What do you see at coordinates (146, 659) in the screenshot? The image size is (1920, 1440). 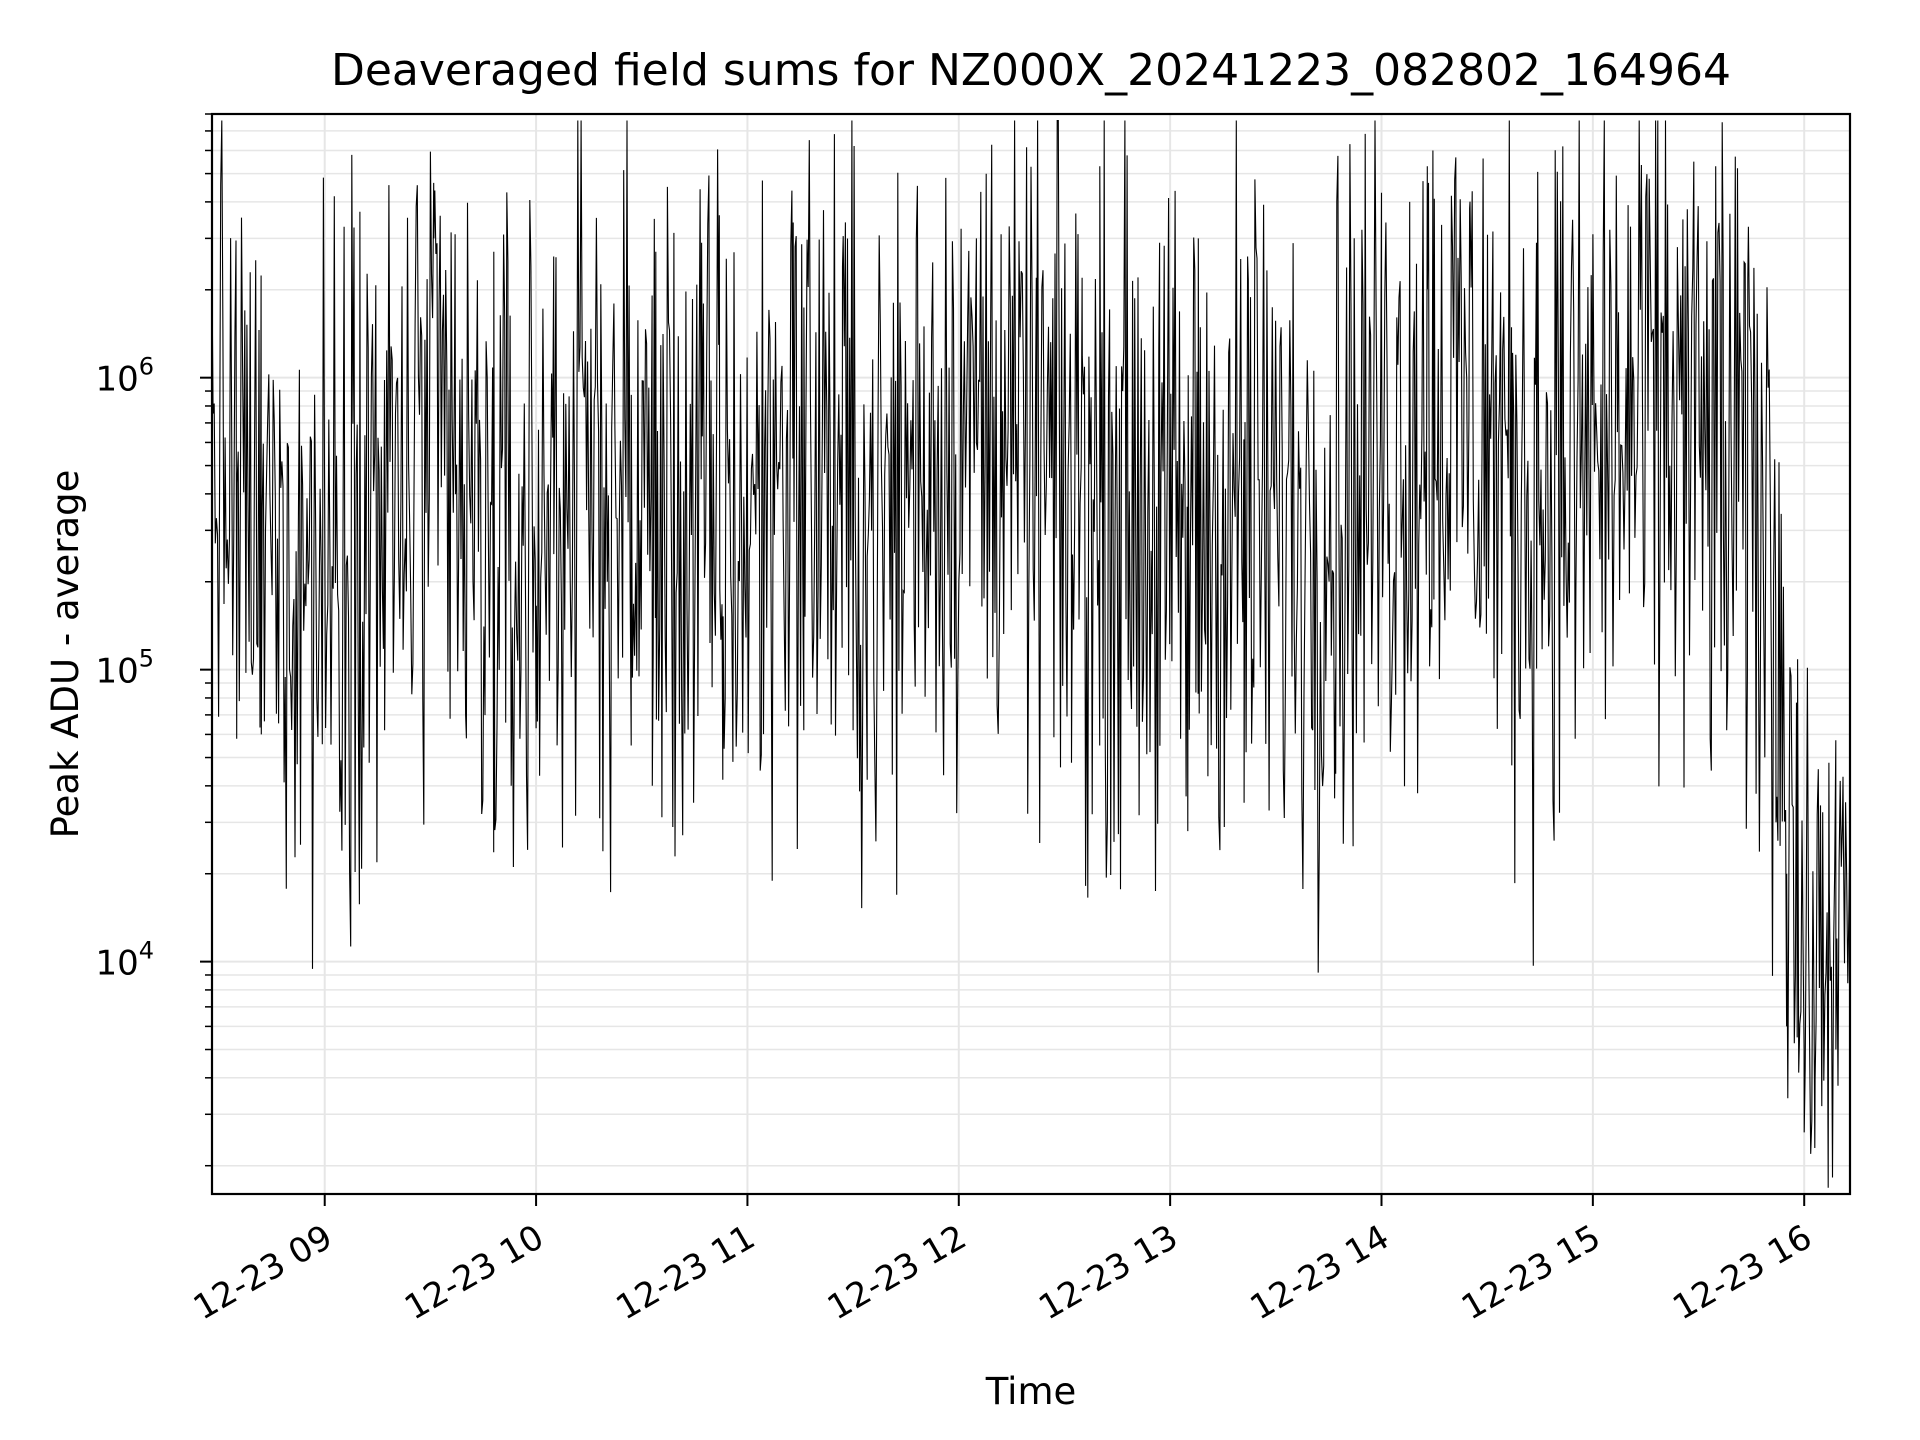 I see `y-tick-exponent: 5` at bounding box center [146, 659].